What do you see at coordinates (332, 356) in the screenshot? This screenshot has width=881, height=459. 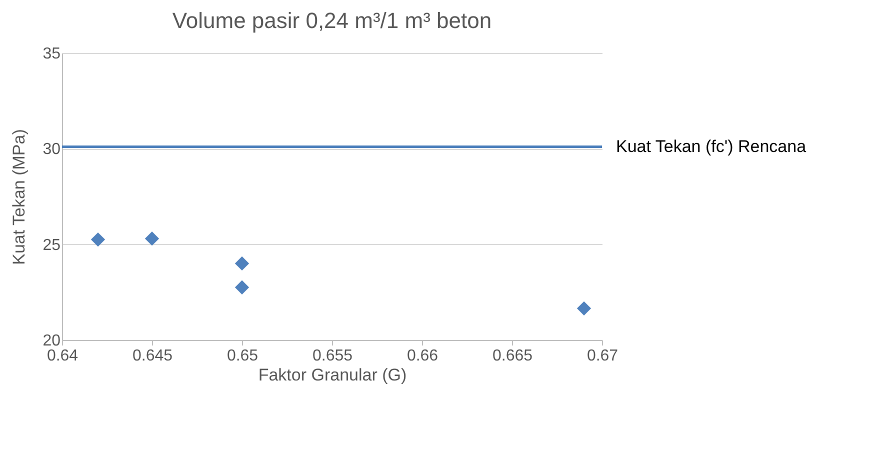 I see `x-tick-label: 0.655` at bounding box center [332, 356].